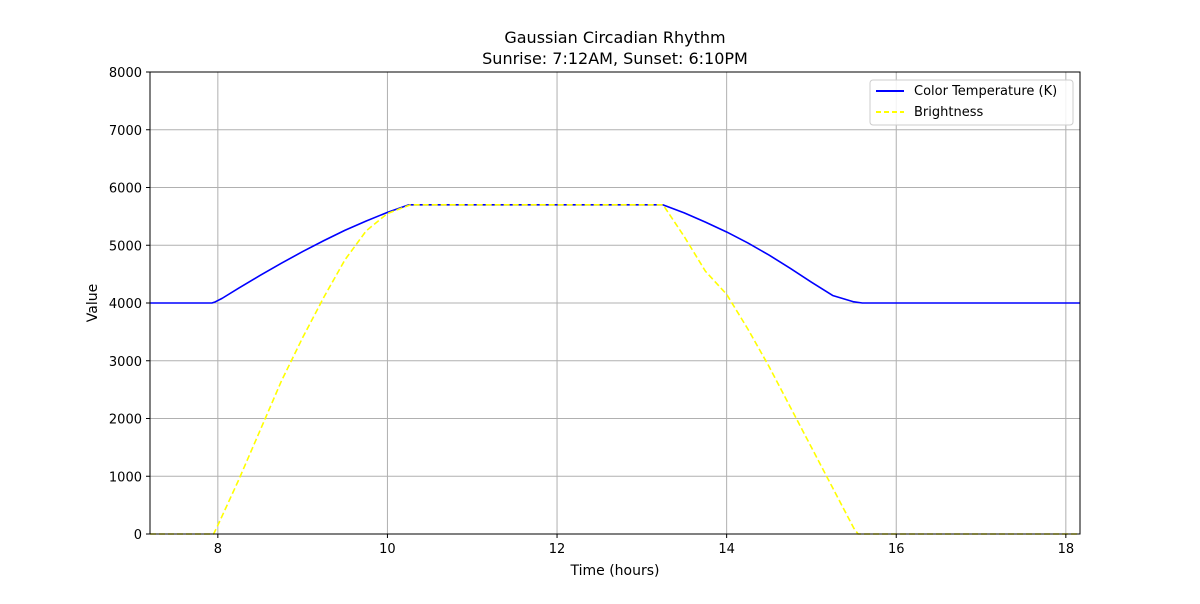 The height and width of the screenshot is (604, 1200). I want to click on chart-subtitle: Sunrise: 7:12AM, Sunset: 6:10PM, so click(615, 58).